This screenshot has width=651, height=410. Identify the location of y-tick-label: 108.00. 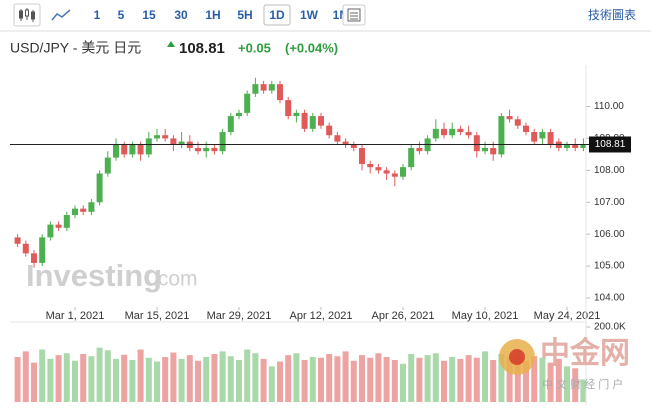
(609, 170).